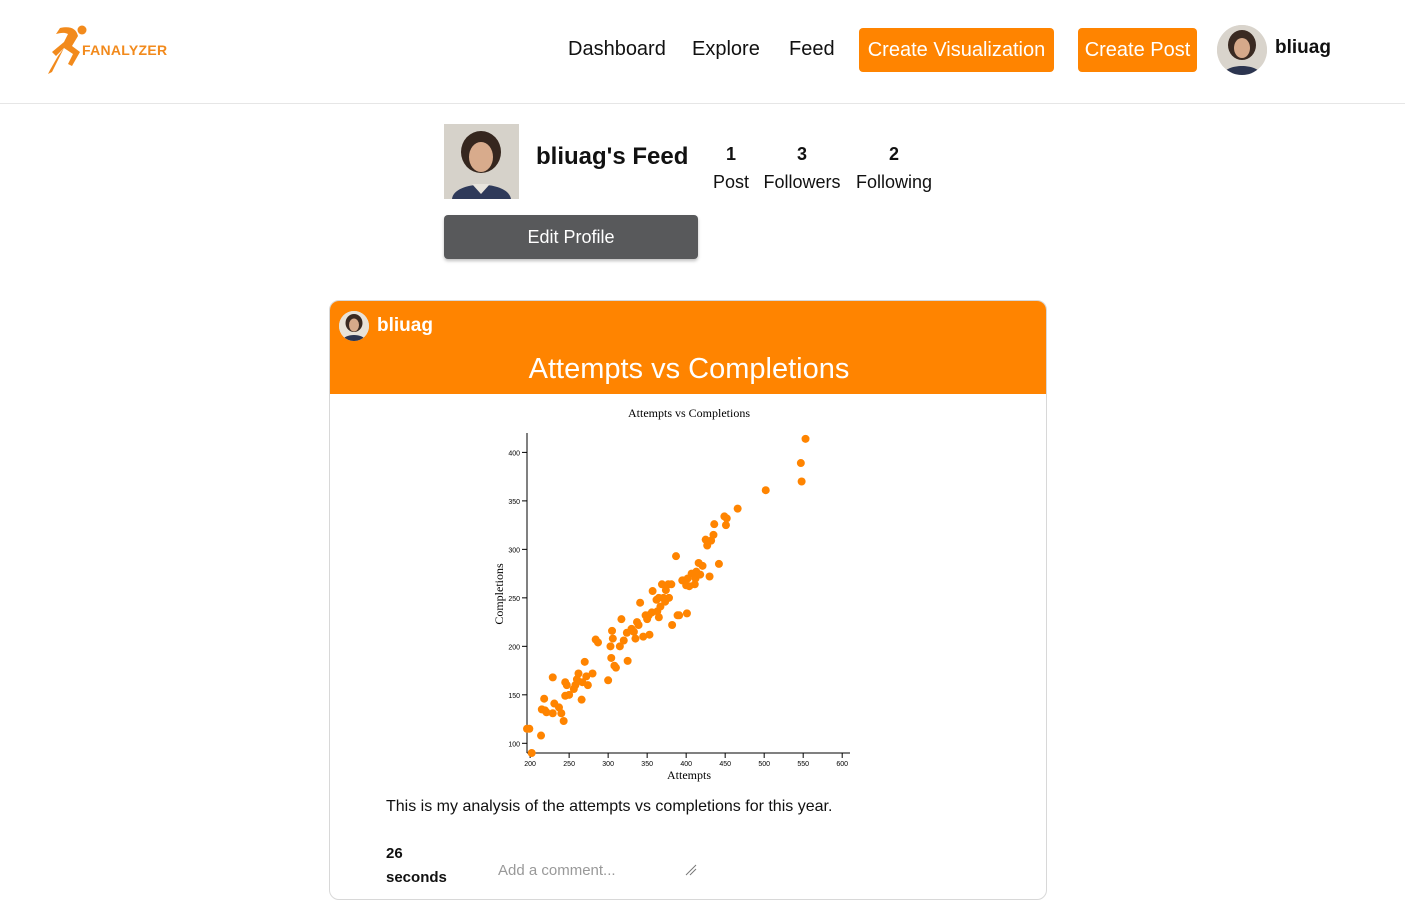  Describe the element at coordinates (802, 182) in the screenshot. I see `followers-label: Followers` at that location.